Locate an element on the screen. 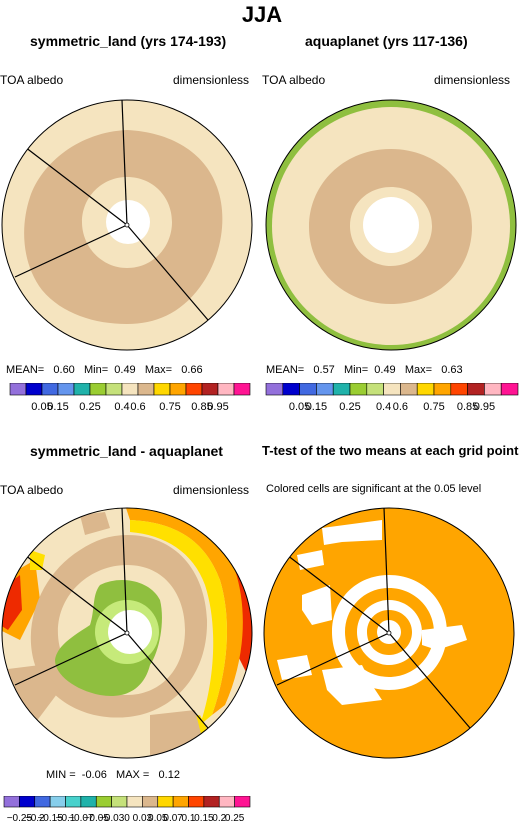 This screenshot has width=524, height=825. panel3-polar-map is located at coordinates (127, 633).